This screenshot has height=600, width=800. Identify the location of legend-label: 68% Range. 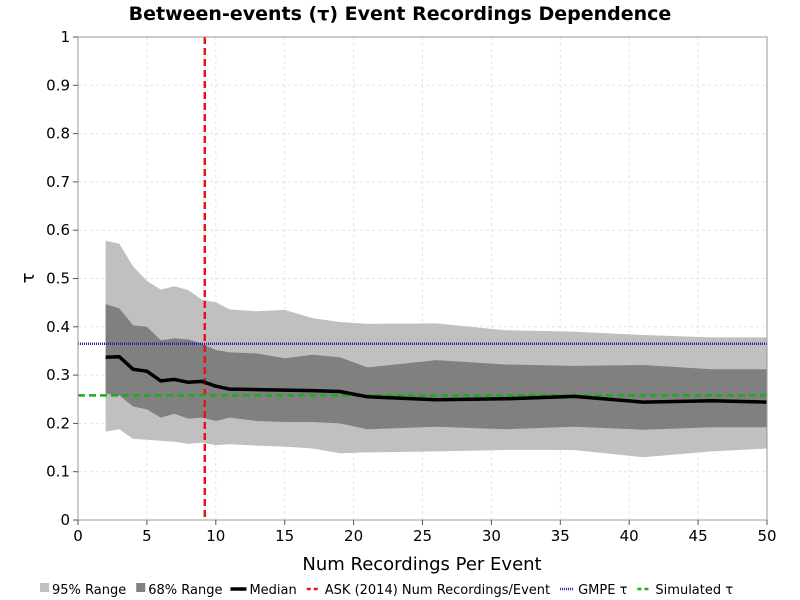
(185, 590).